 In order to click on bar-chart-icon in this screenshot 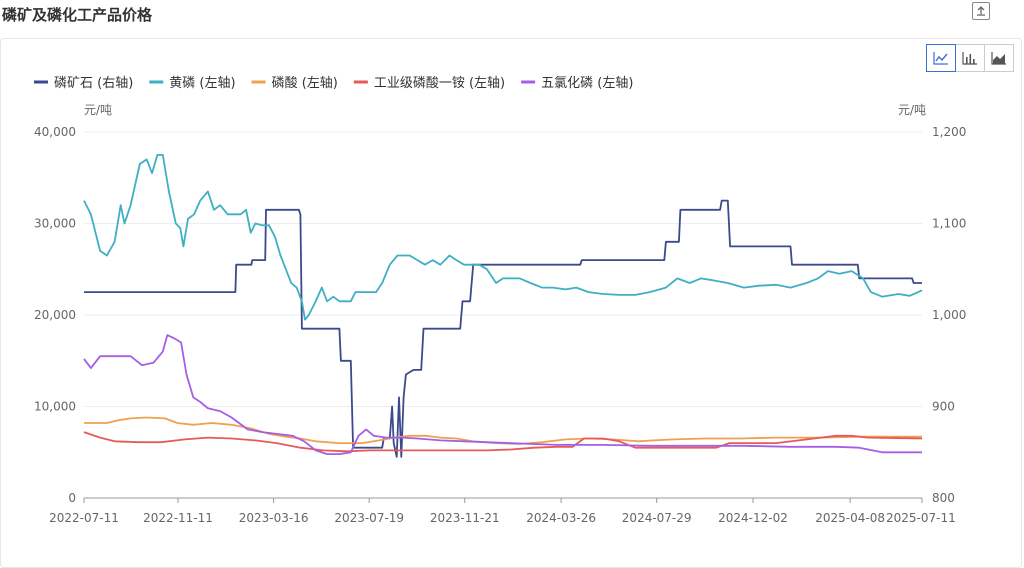, I will do `click(969, 58)`.